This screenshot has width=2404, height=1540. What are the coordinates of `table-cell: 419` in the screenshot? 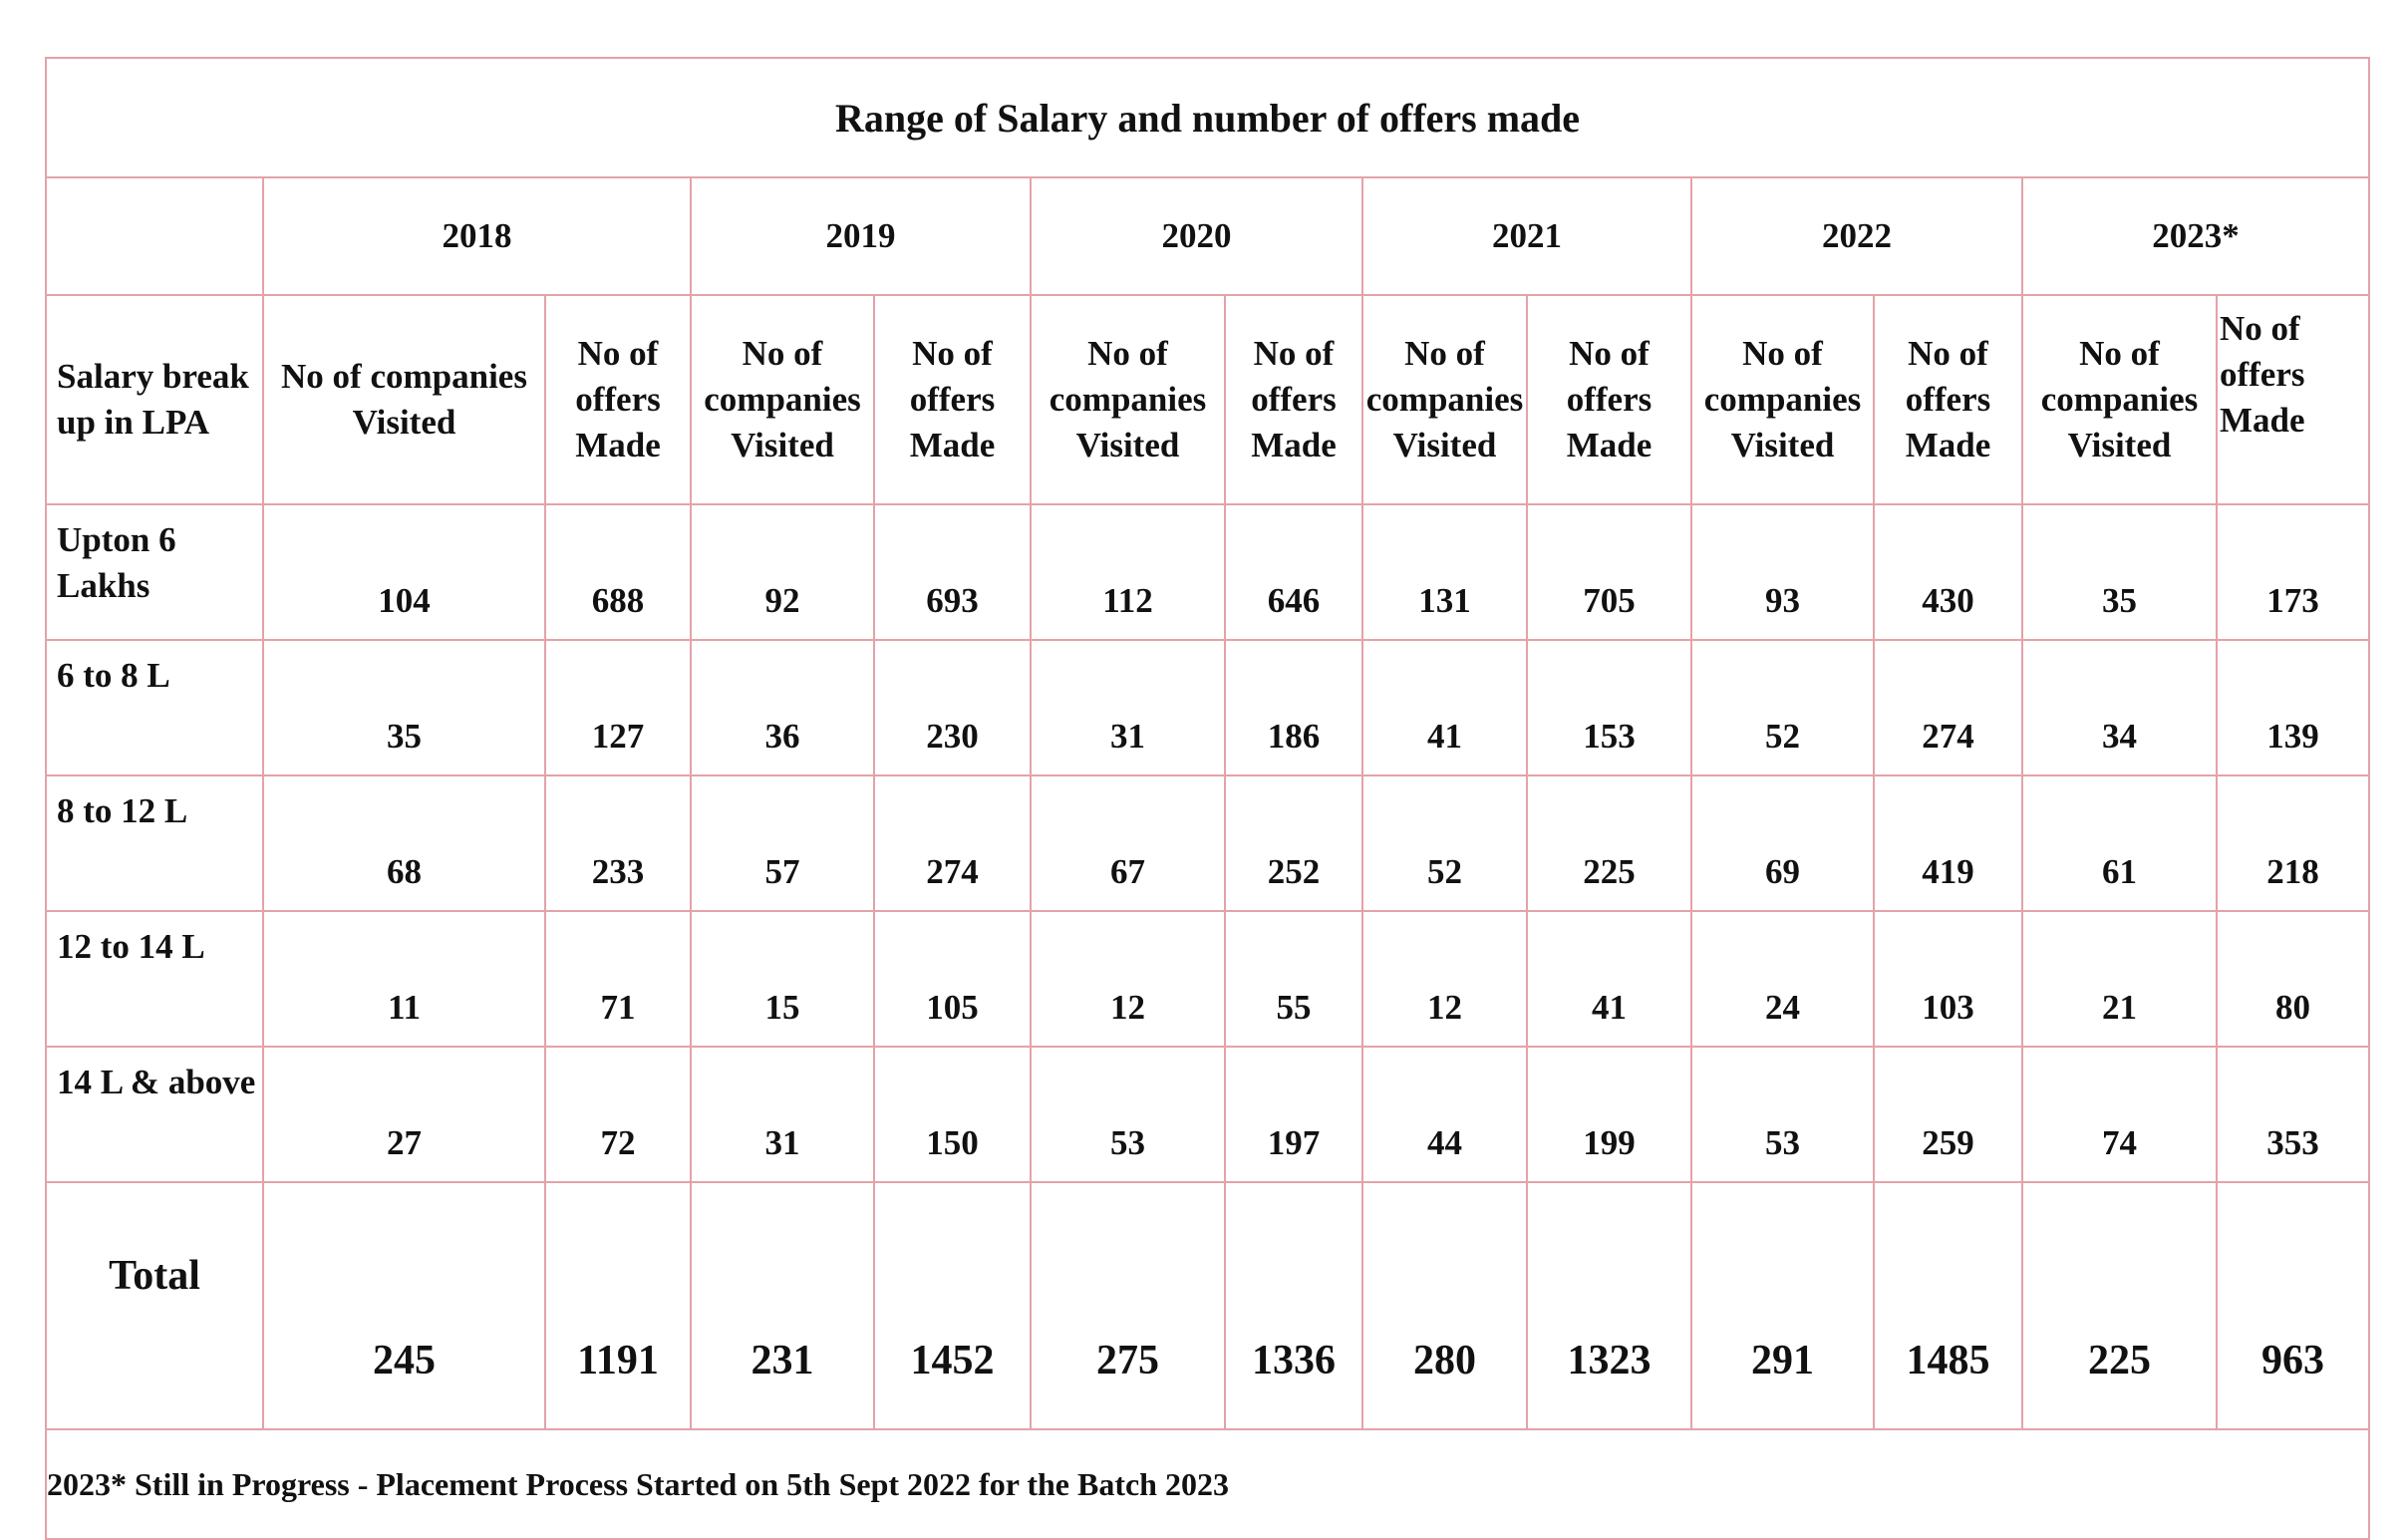 It's located at (1948, 843).